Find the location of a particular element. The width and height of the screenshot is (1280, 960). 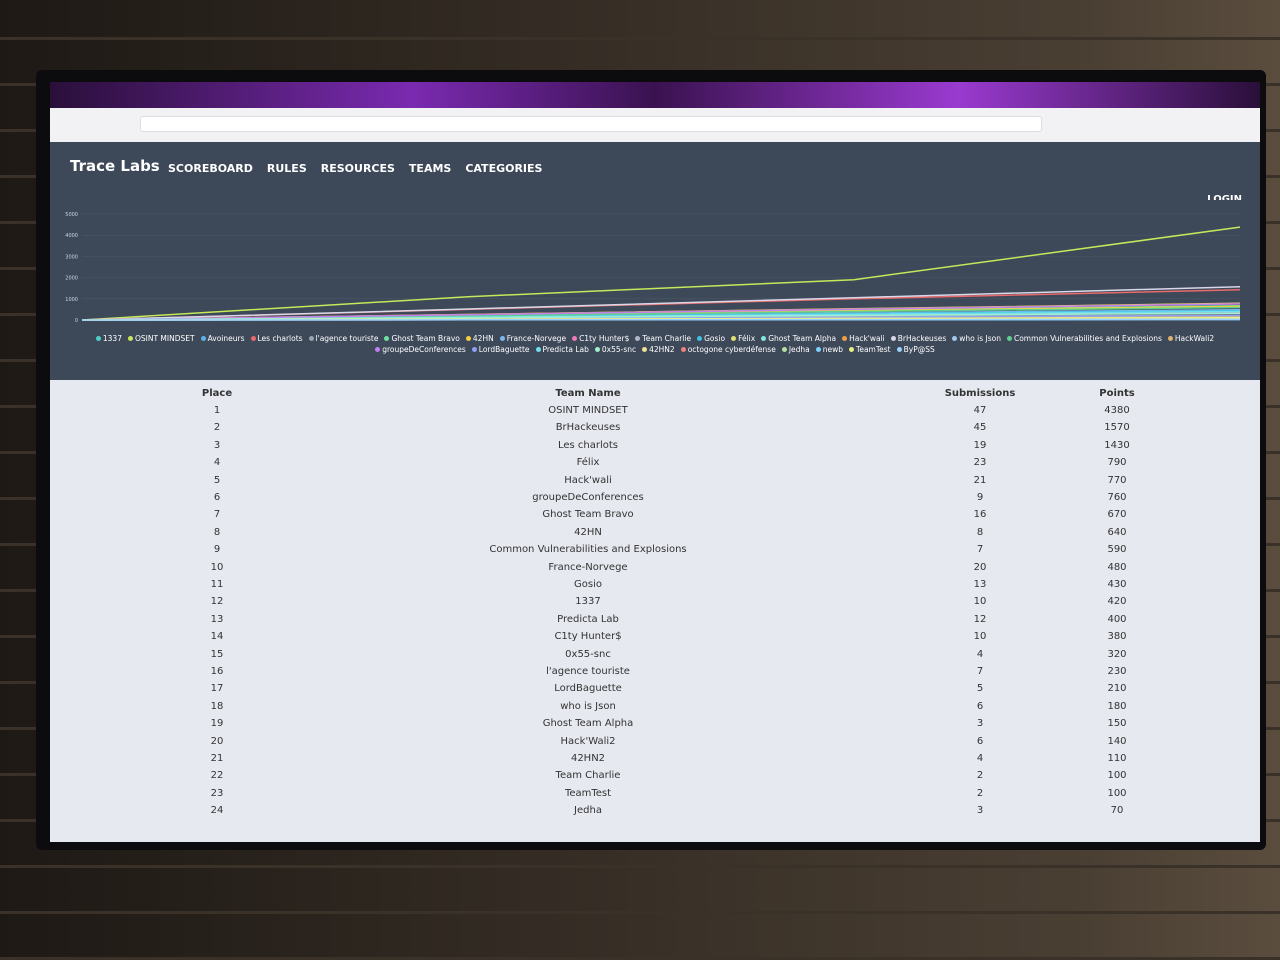

points: 4380 is located at coordinates (1117, 410).